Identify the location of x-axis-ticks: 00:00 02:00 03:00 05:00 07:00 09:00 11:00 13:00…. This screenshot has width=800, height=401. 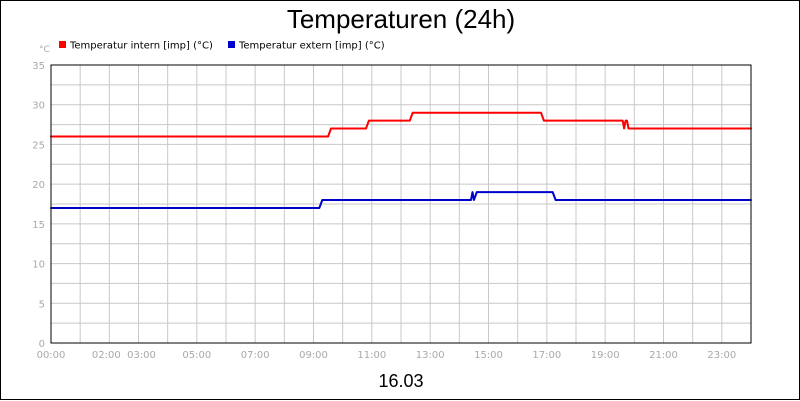
(387, 355).